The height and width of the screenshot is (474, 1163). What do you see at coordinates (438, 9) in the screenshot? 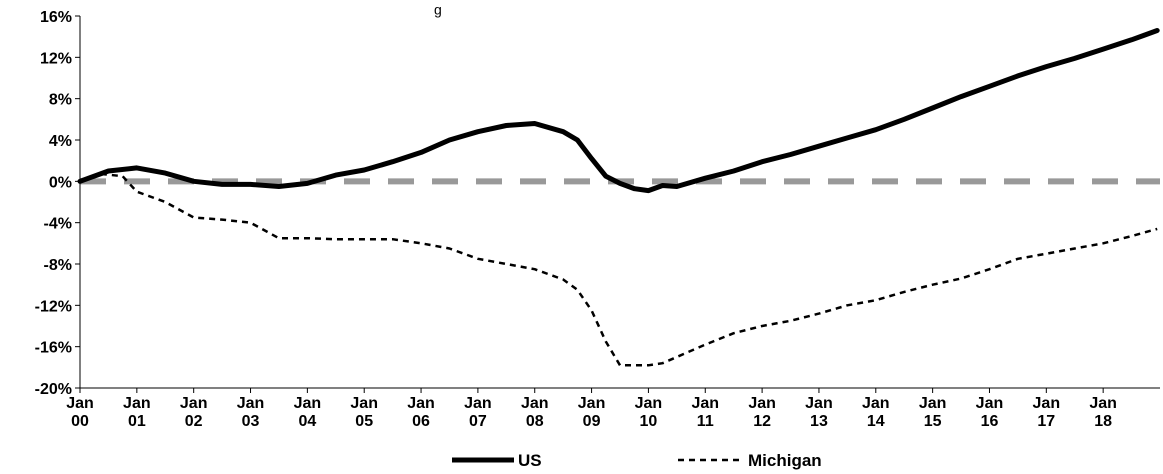
I see `chart-title-fragment: g` at bounding box center [438, 9].